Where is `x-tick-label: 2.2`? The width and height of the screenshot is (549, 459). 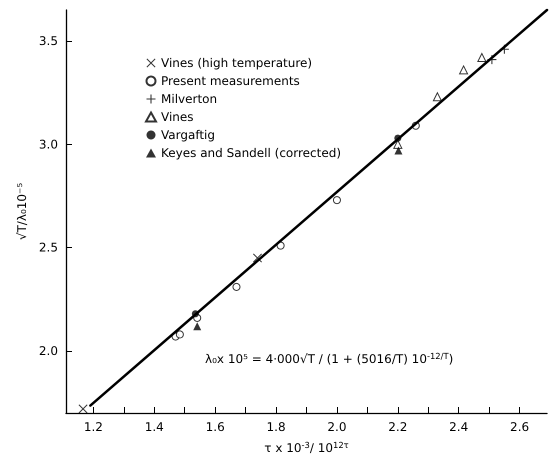
x-tick-label: 2.2 is located at coordinates (398, 427).